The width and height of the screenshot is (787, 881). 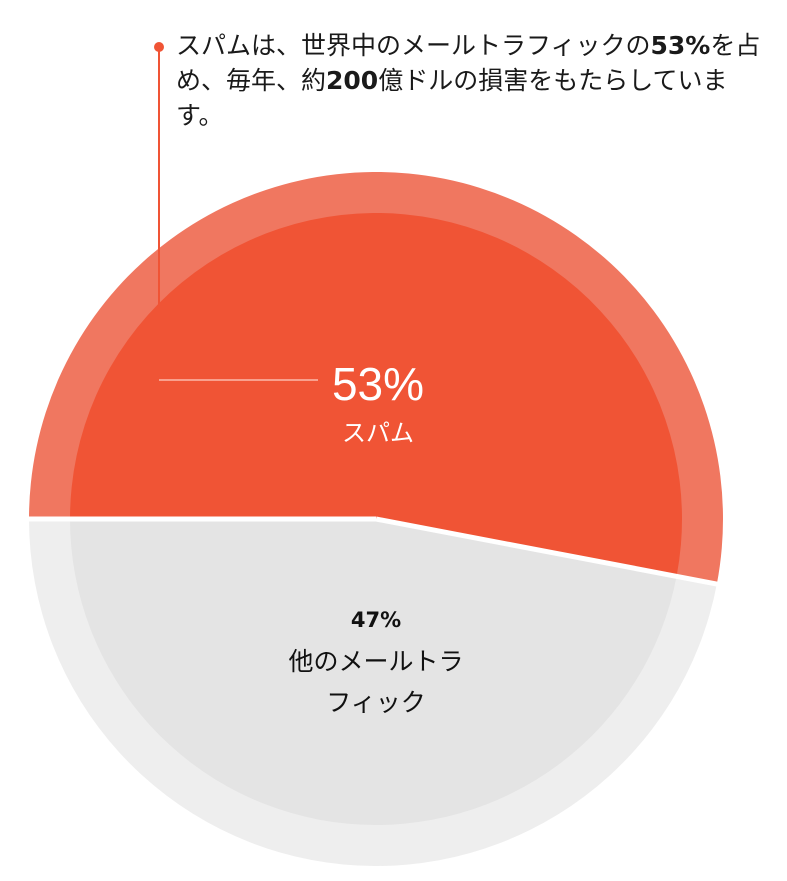 I want to click on annotation-part1: スパムは、世界中のメールトラフィックの, so click(x=413, y=45).